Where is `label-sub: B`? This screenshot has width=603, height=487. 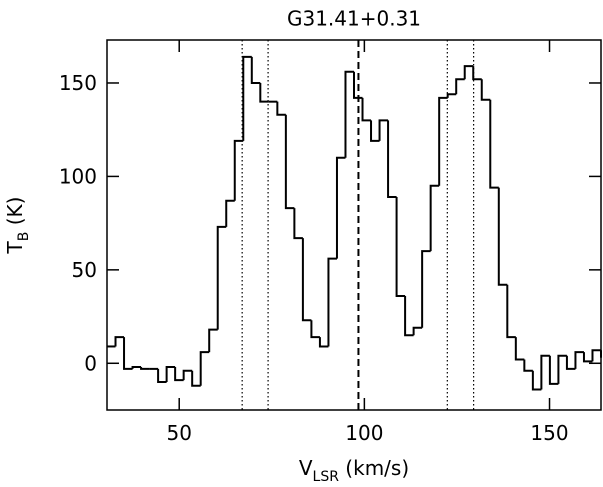
label-sub: B is located at coordinates (24, 237).